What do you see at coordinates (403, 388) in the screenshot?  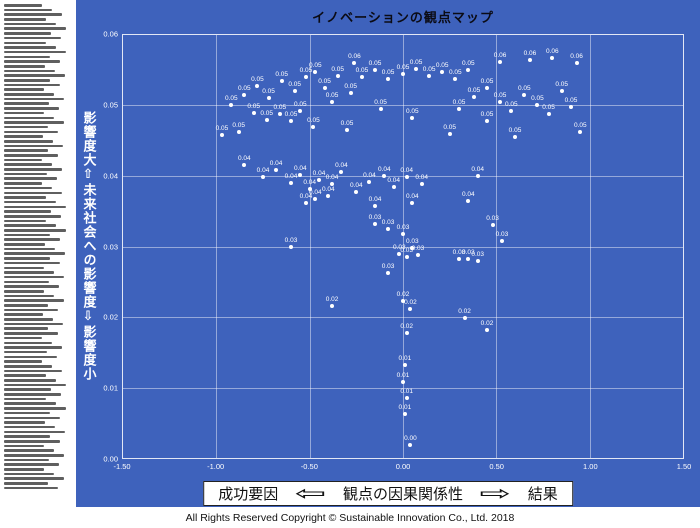 I see `gridline-horizontal` at bounding box center [403, 388].